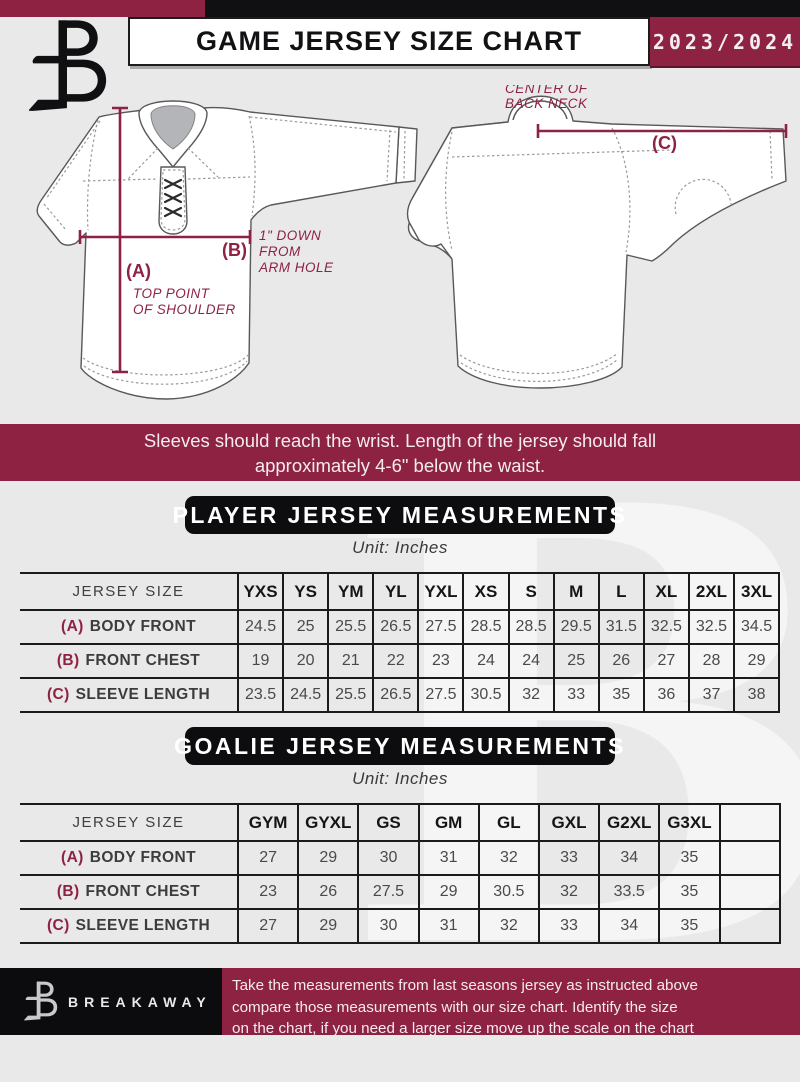 The height and width of the screenshot is (1082, 800). What do you see at coordinates (662, 131) in the screenshot?
I see `measurement-line-c` at bounding box center [662, 131].